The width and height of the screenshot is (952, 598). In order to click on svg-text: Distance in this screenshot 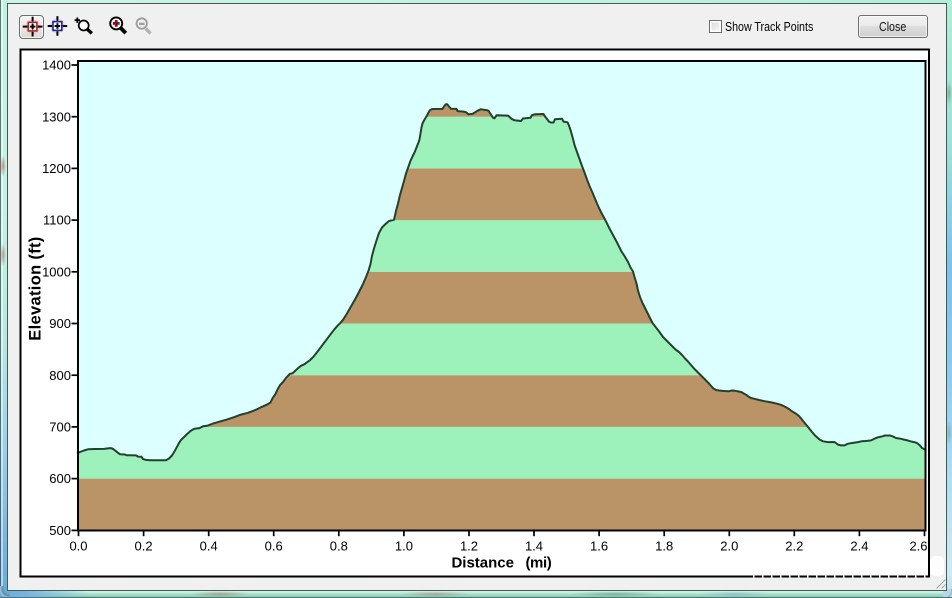, I will do `click(482, 563)`.